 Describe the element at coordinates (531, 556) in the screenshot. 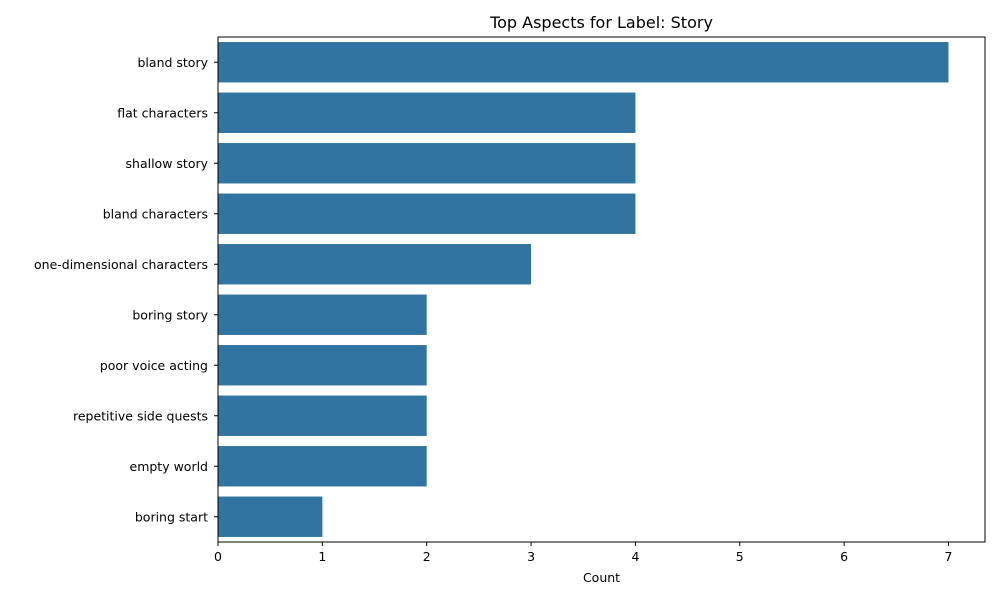

I see `x-tick-label: 3` at that location.